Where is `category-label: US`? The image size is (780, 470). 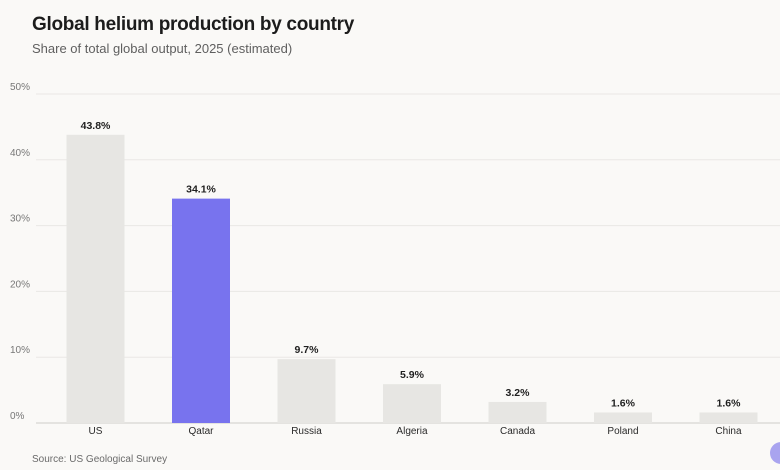 category-label: US is located at coordinates (96, 431).